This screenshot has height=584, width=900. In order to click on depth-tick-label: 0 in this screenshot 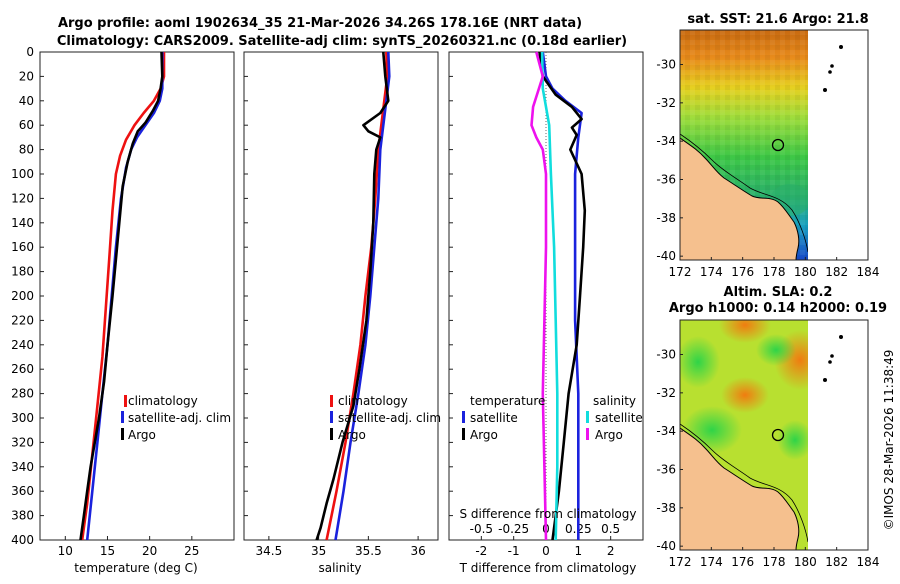, I will do `click(30, 52)`.